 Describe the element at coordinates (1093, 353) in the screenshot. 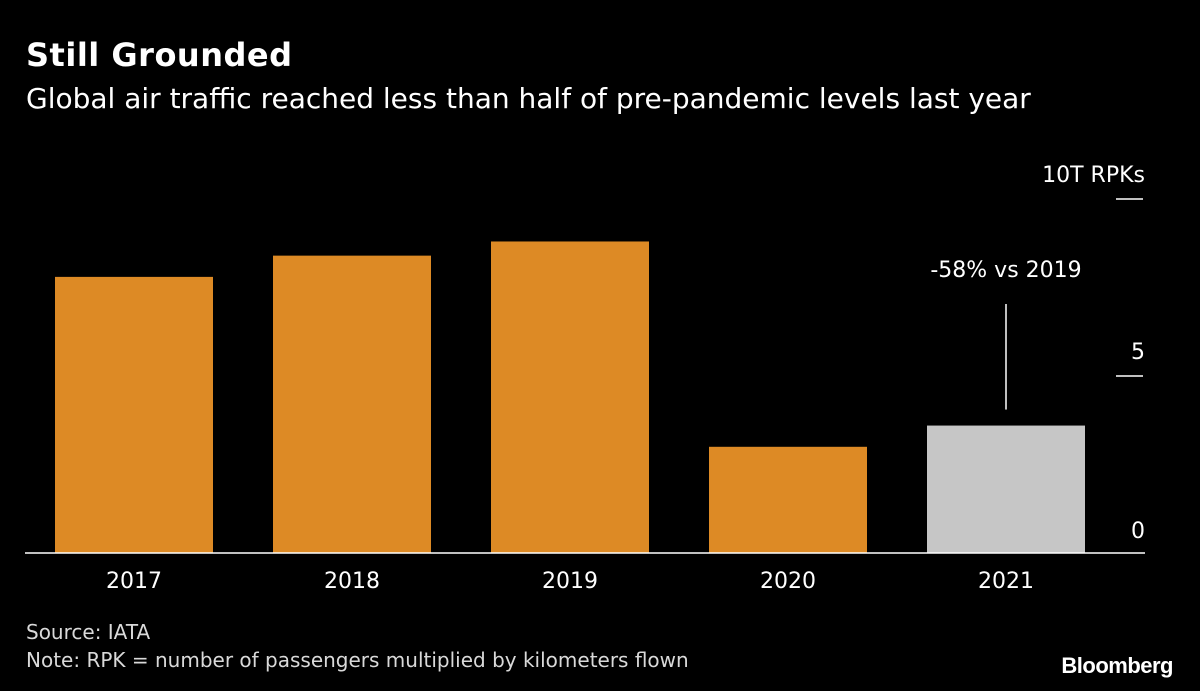

I see `y-tick-marks: 0 5 10T RPKs` at that location.